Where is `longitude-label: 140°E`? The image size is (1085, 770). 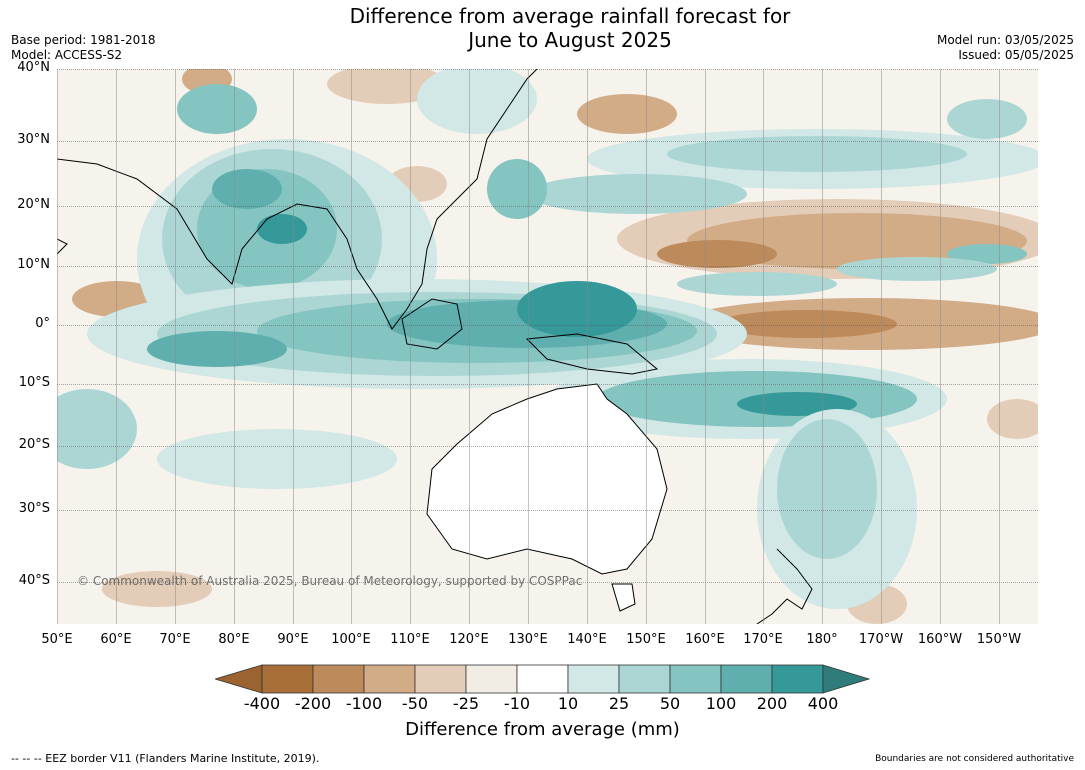 longitude-label: 140°E is located at coordinates (587, 639).